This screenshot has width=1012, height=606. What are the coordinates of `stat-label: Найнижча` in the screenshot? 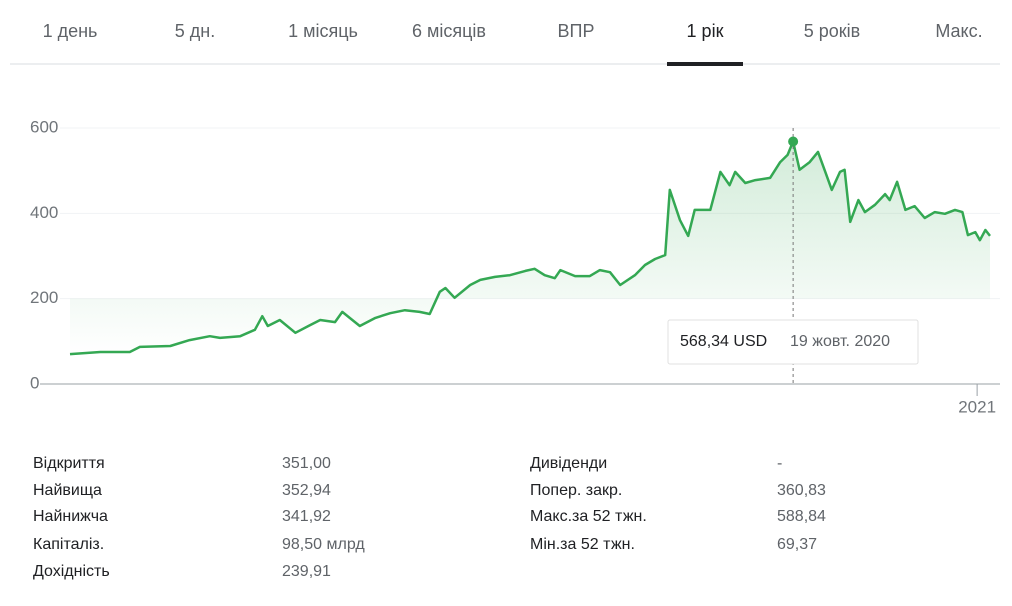 It's located at (70, 516).